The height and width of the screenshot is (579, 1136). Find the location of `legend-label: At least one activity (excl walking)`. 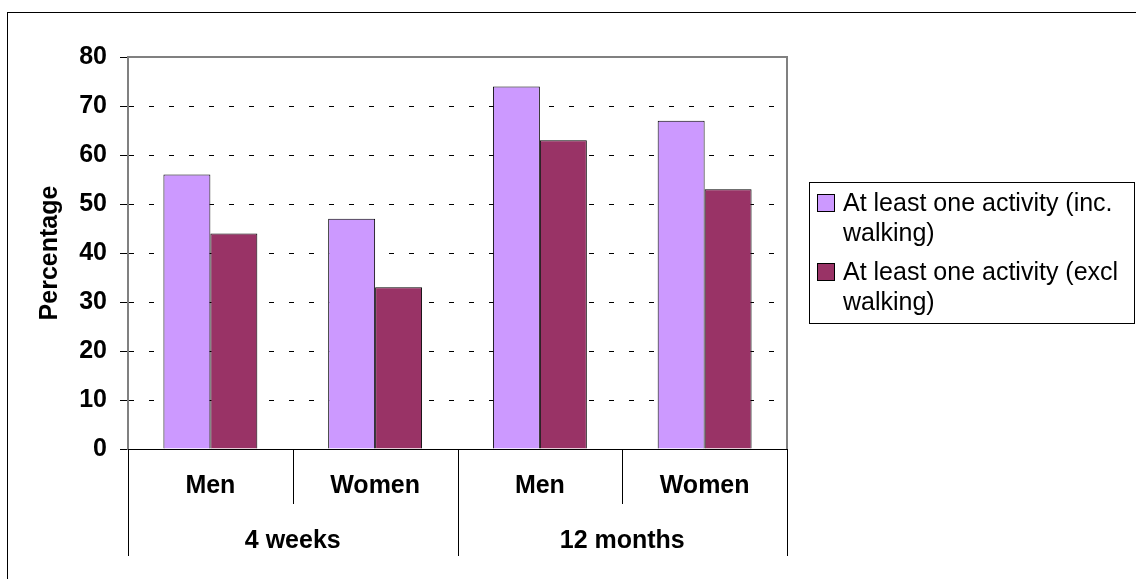

legend-label: At least one activity (excl walking) is located at coordinates (981, 286).